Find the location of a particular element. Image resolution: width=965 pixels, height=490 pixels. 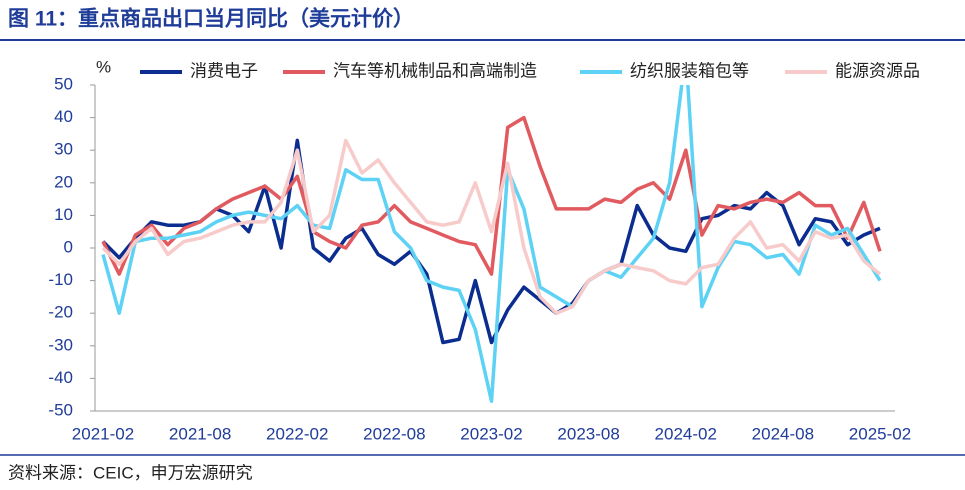

legend-label: 纺织服装箱包等 is located at coordinates (689, 70).